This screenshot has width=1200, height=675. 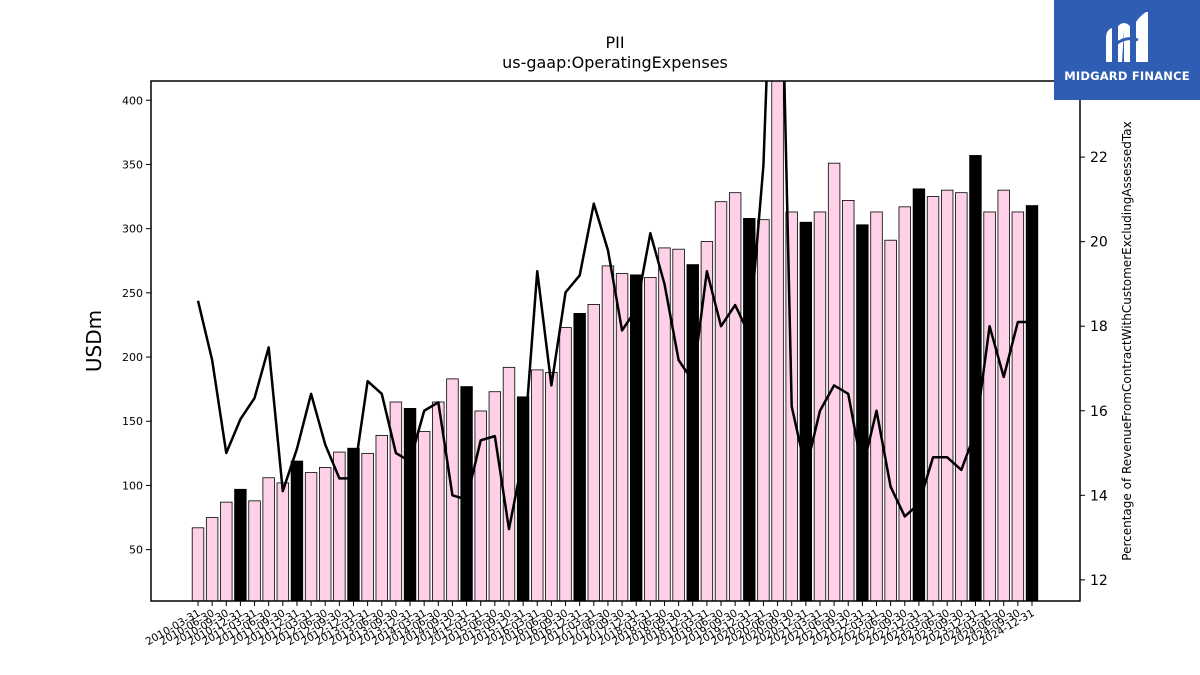 What do you see at coordinates (1099, 412) in the screenshot?
I see `y2-tick-label: 16` at bounding box center [1099, 412].